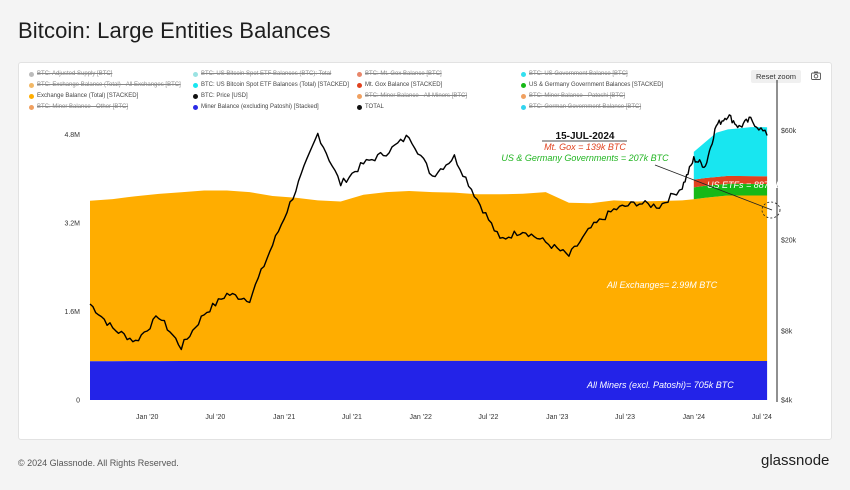  Describe the element at coordinates (421, 417) in the screenshot. I see `x-tick-label: Jan '22` at that location.